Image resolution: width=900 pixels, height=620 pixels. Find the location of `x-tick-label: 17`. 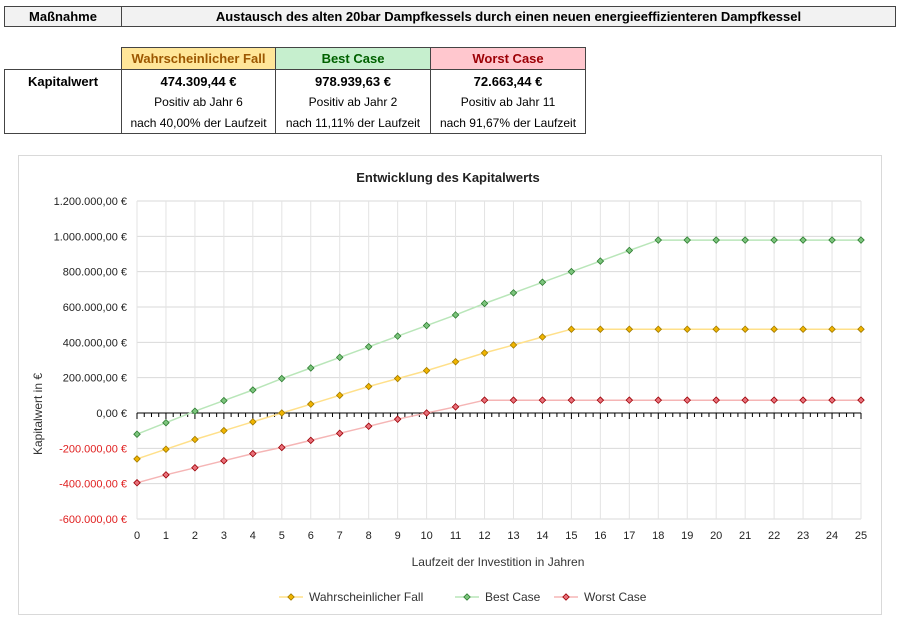

x-tick-label: 17 is located at coordinates (629, 536).